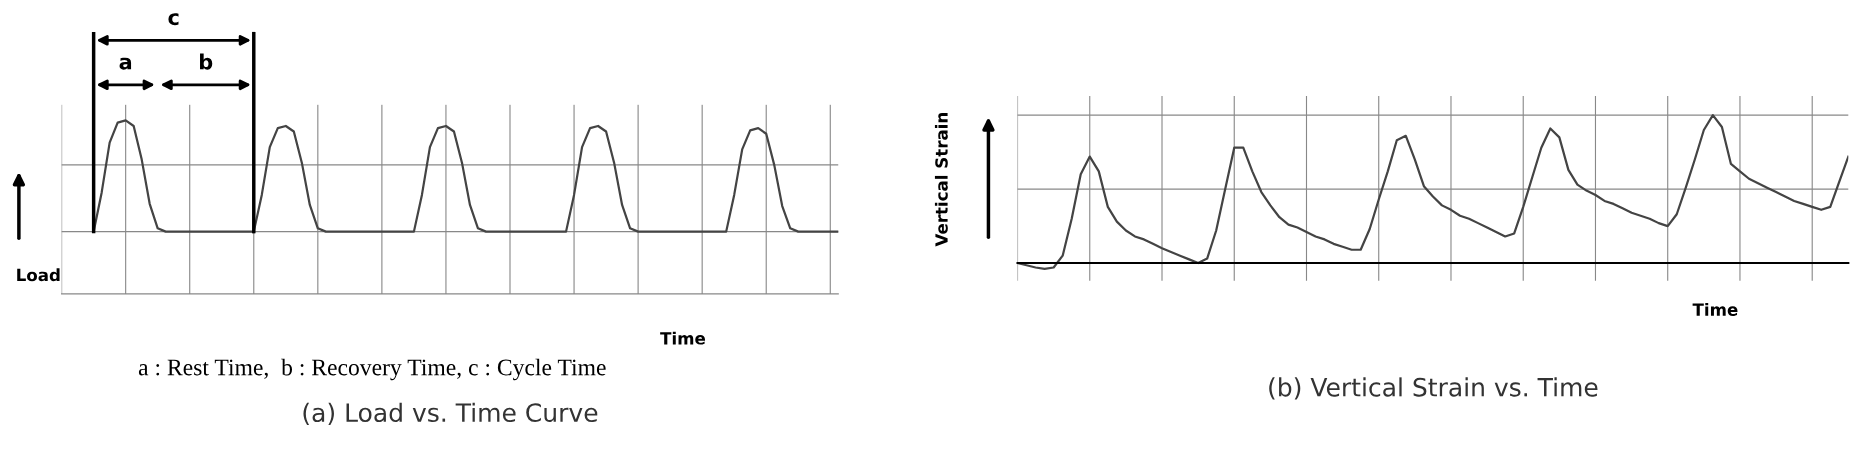 This screenshot has width=1867, height=468. Describe the element at coordinates (125, 63) in the screenshot. I see `text: a` at that location.